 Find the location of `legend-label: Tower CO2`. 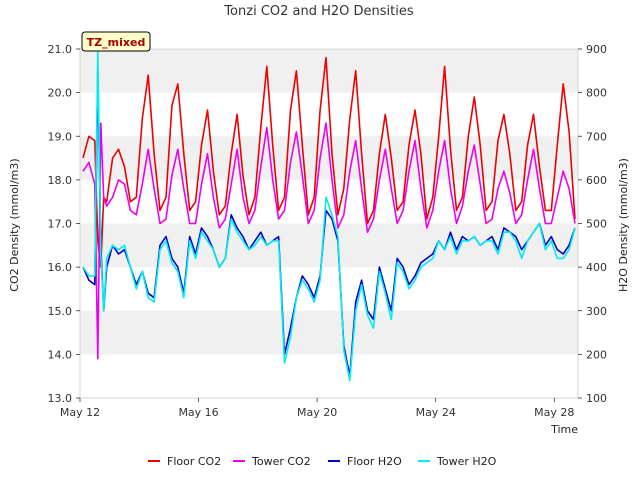

legend-label: Tower CO2 is located at coordinates (281, 461).